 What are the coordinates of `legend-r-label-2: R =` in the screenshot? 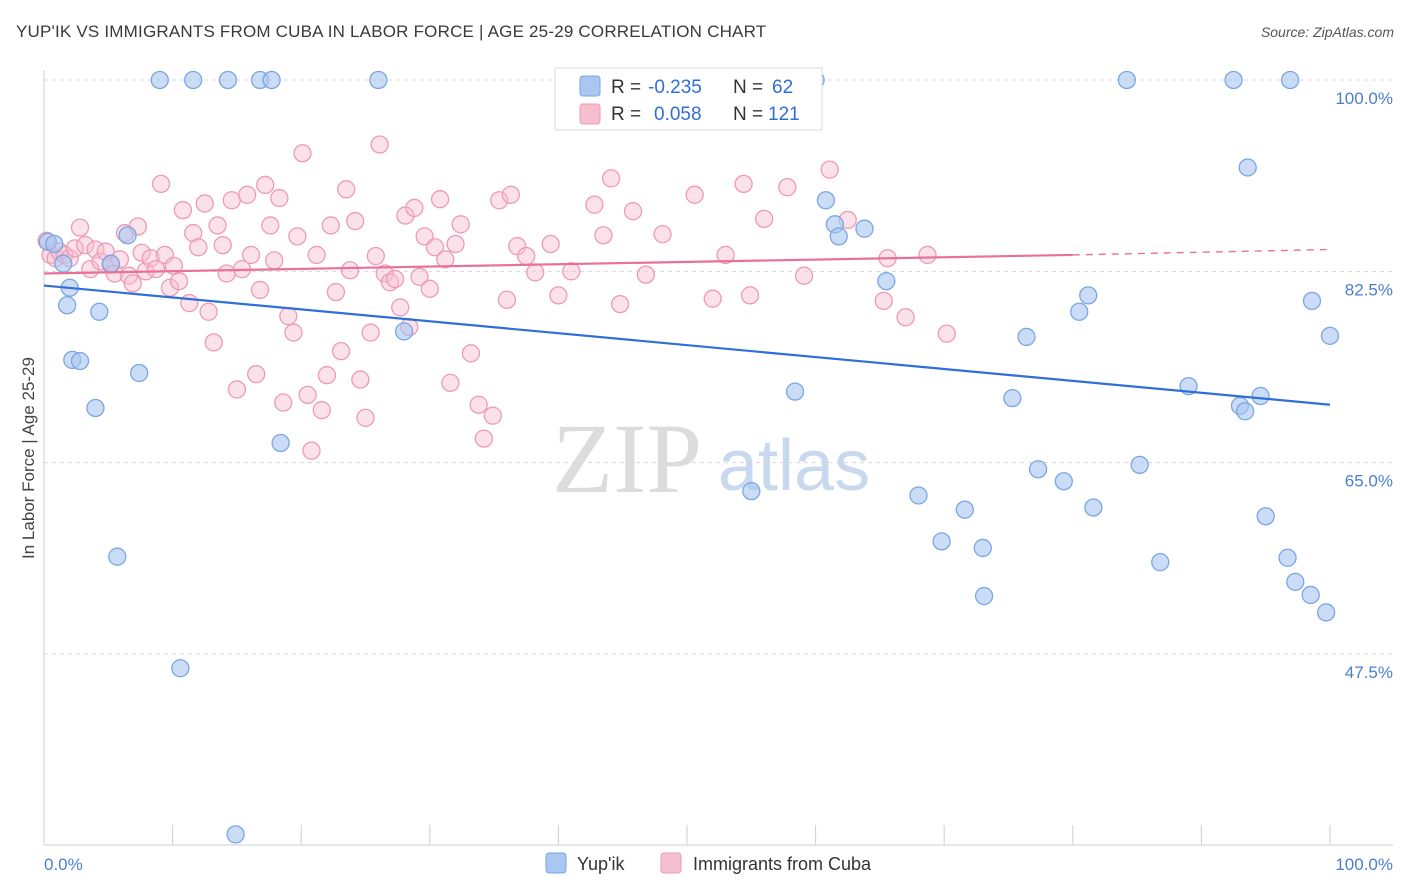 It's located at (626, 114).